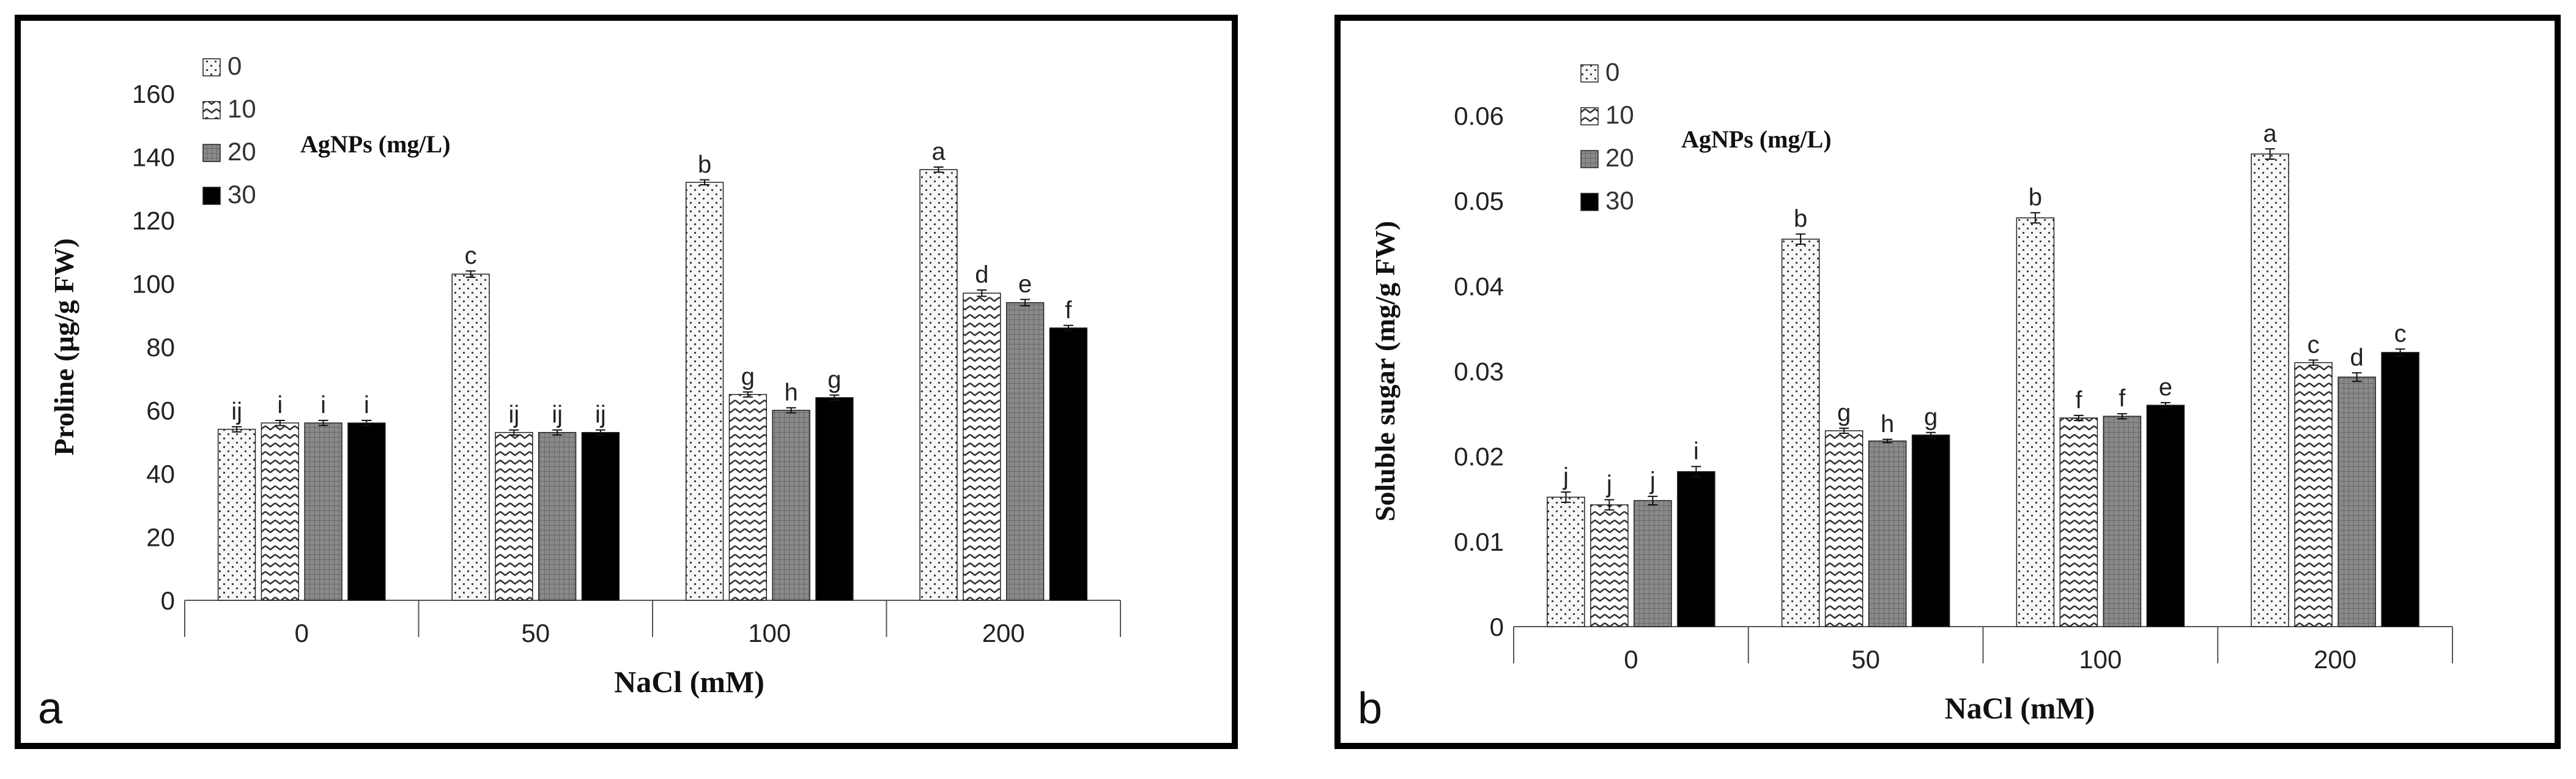 The height and width of the screenshot is (779, 2576). I want to click on y-tick-label: 80, so click(160, 347).